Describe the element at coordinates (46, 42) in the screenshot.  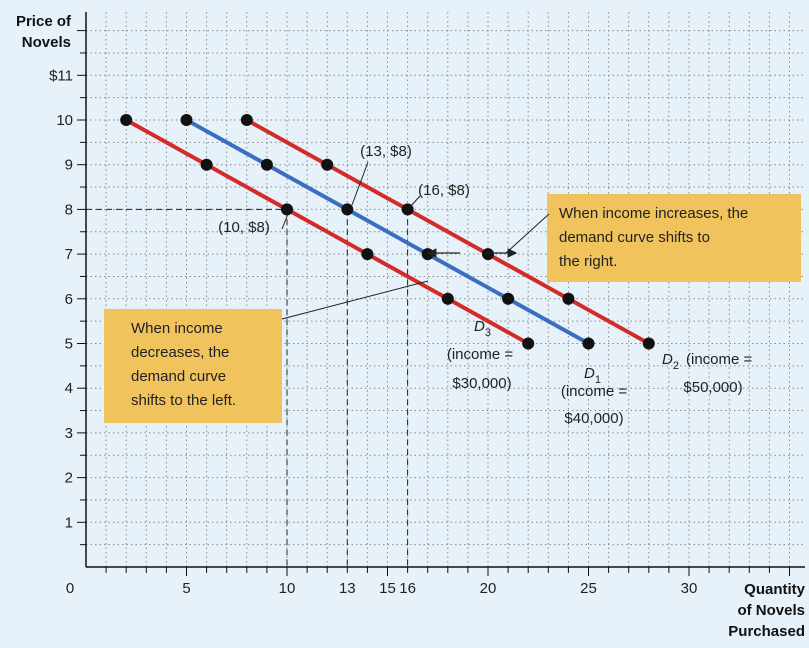
I see `y-axis-title: Novels` at that location.